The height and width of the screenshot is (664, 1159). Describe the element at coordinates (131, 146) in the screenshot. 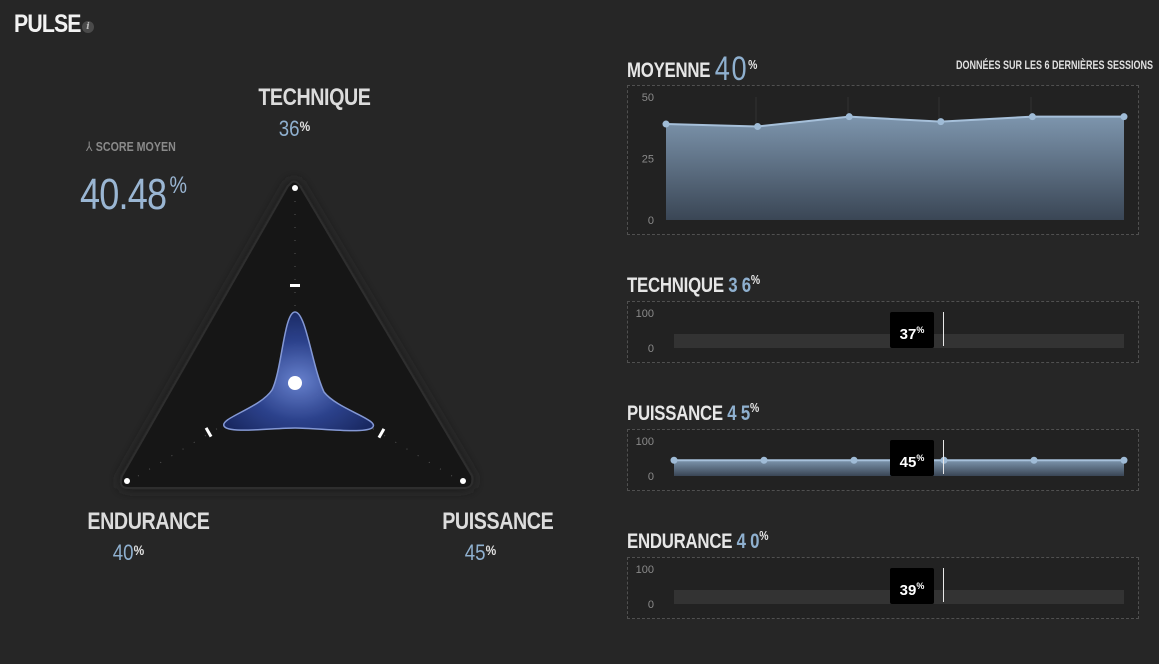

I see `score-average-label: ⅄ SCORE MOYEN` at that location.